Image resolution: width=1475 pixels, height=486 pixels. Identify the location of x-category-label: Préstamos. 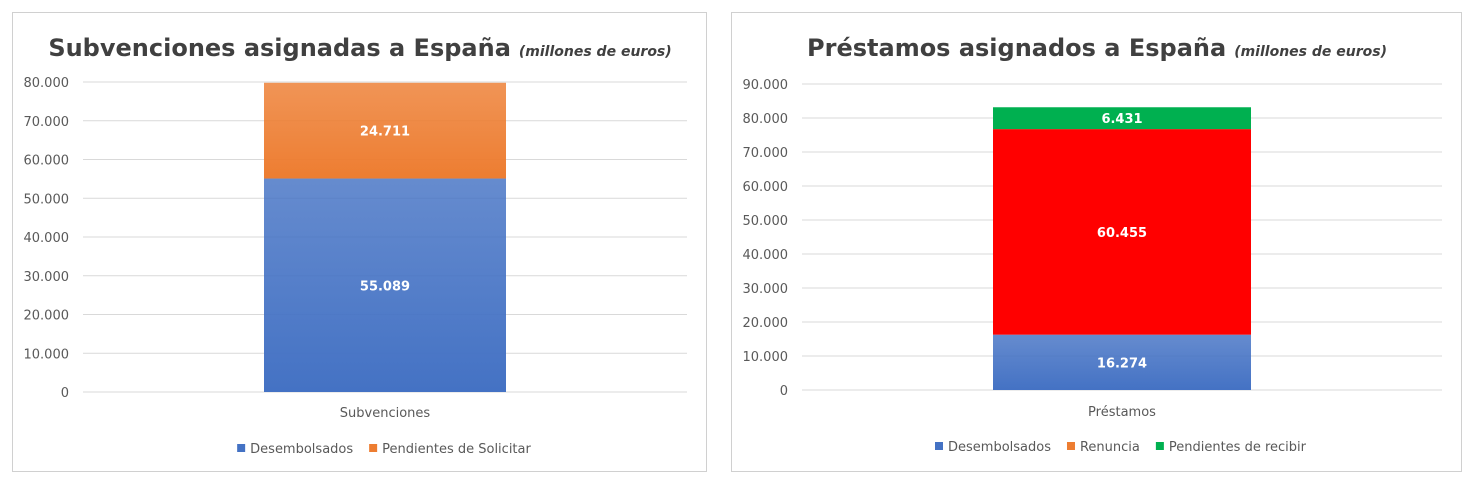
(1122, 412).